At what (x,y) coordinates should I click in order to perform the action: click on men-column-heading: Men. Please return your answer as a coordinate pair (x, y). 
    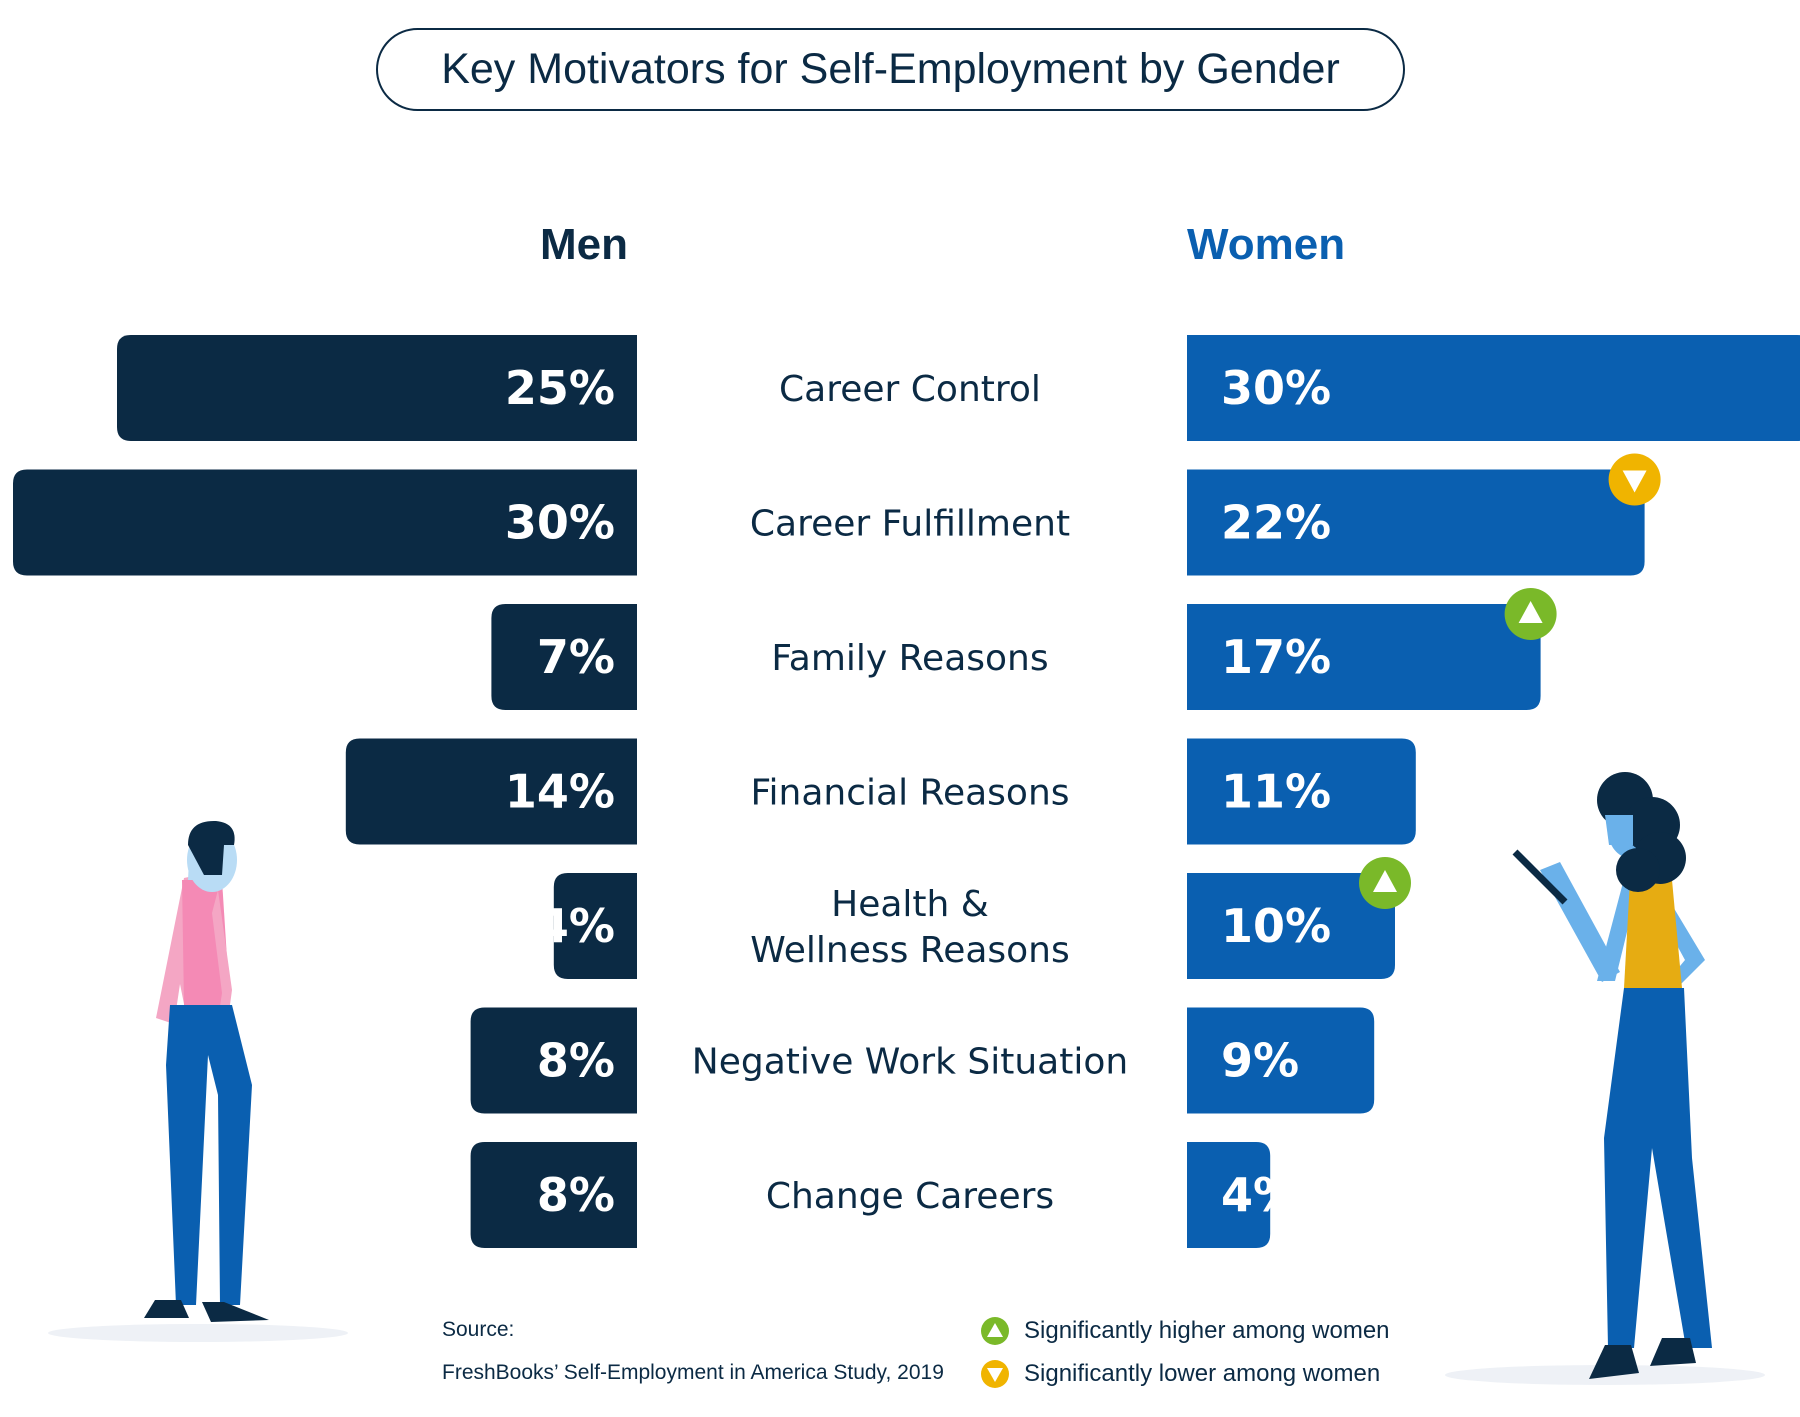
    Looking at the image, I should click on (584, 244).